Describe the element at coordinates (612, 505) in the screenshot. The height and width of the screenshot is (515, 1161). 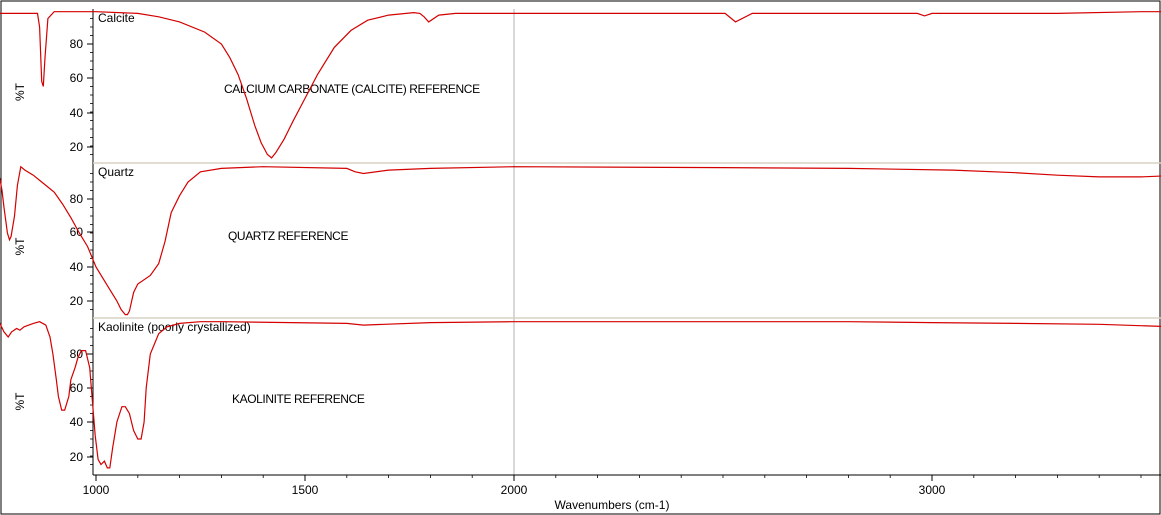
I see `x-axis-label: Wavenumbers (cm-1)` at that location.